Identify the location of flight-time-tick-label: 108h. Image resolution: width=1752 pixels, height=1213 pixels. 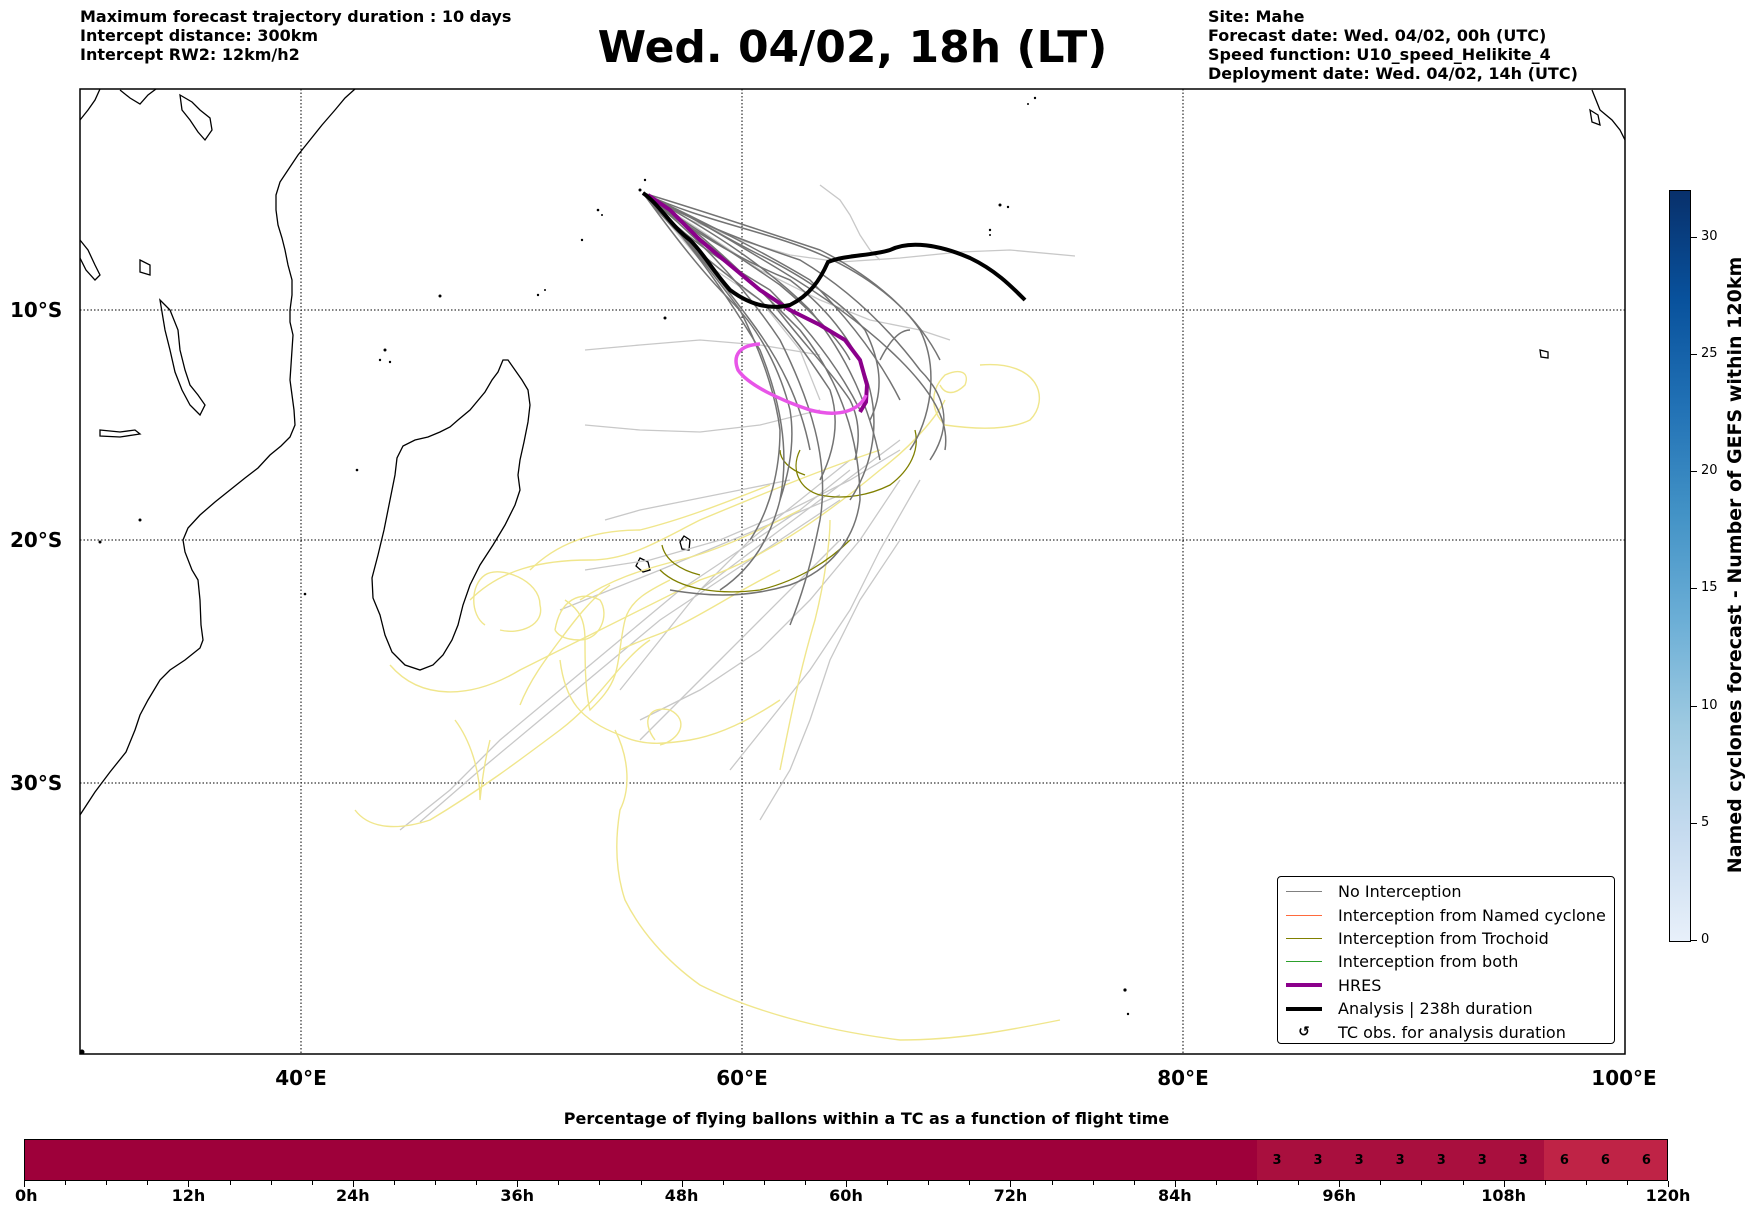
(1503, 1195).